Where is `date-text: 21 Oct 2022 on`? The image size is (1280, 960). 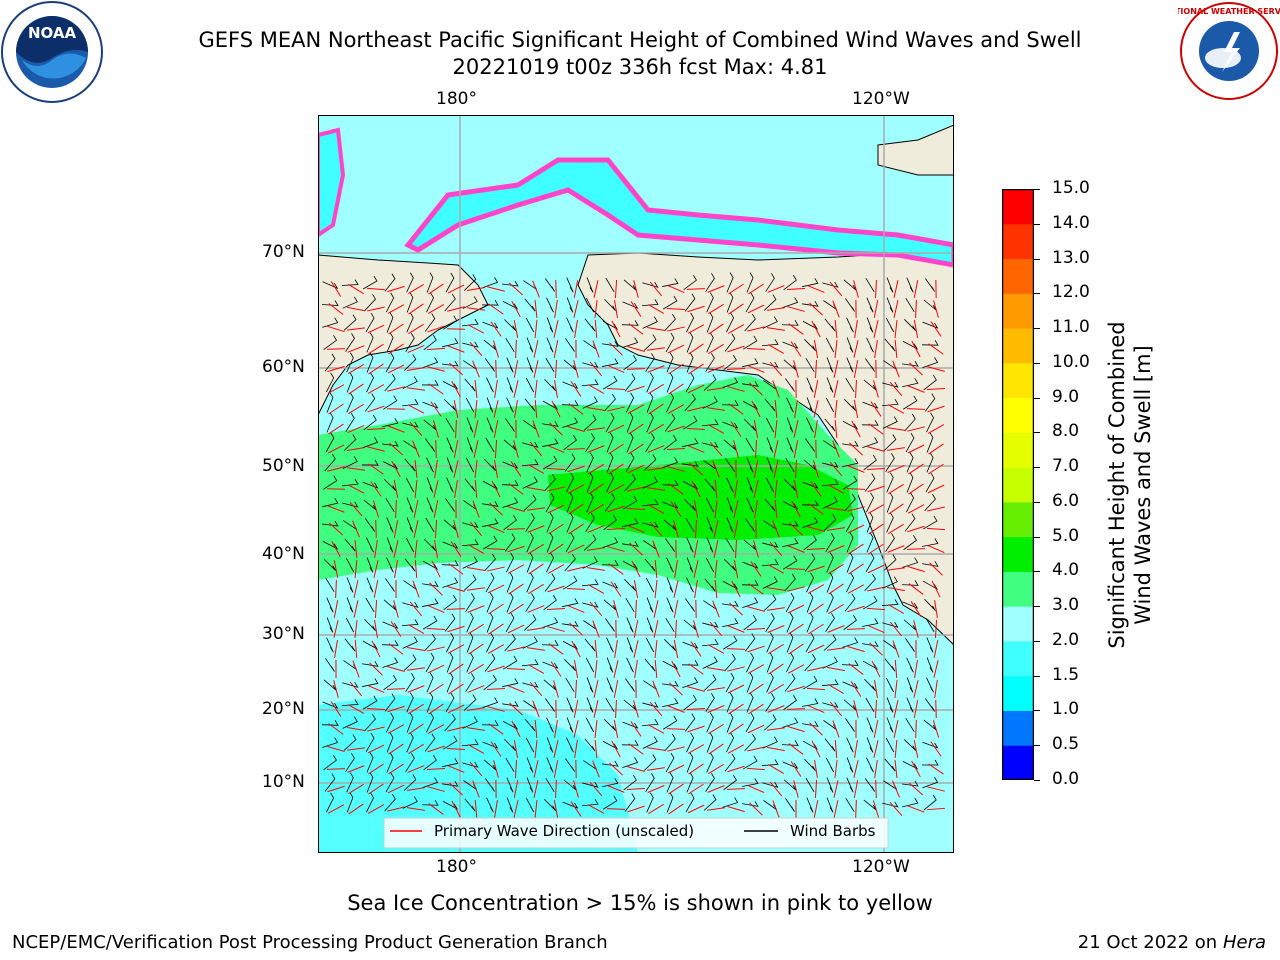
date-text: 21 Oct 2022 on is located at coordinates (1150, 942).